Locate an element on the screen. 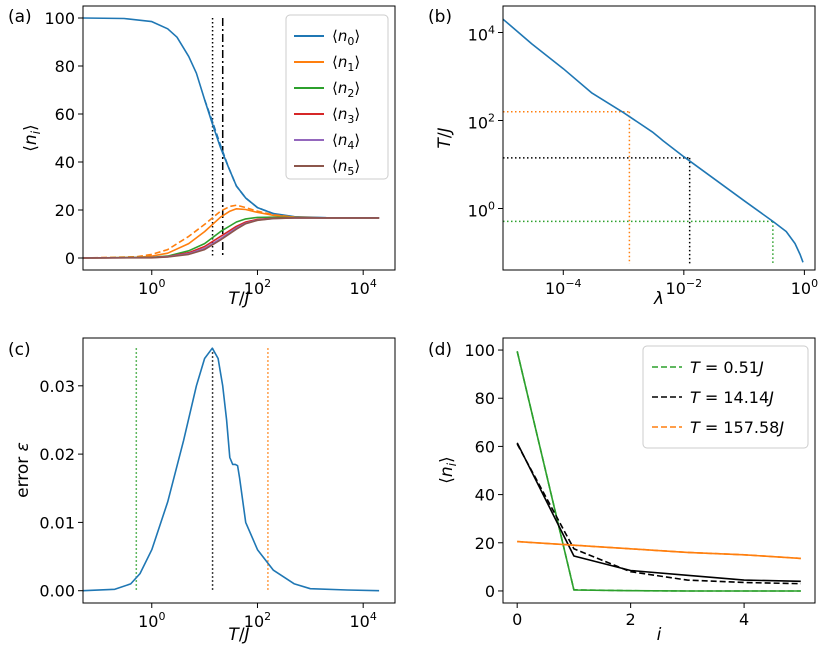 The image size is (823, 658). ytick-label-0: 0.00 is located at coordinates (57, 591).